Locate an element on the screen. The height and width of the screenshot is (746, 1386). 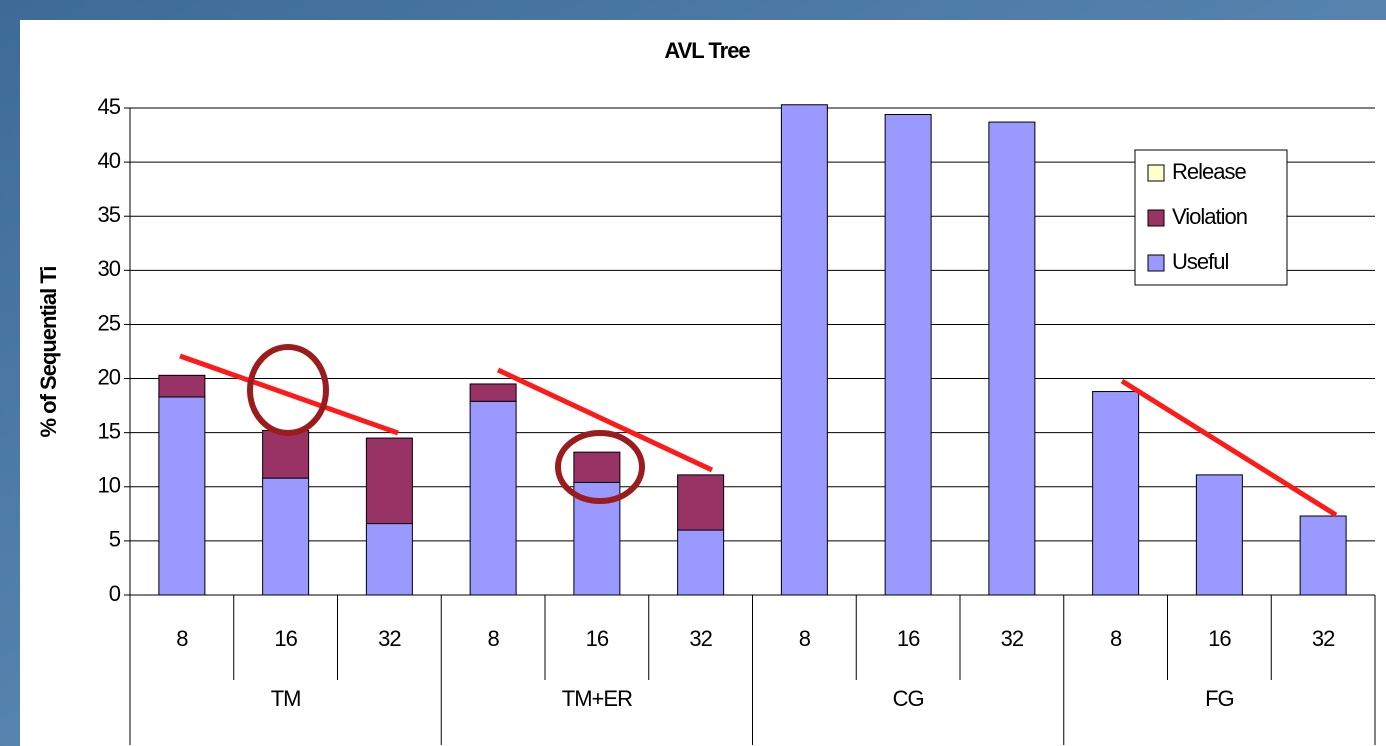
y-tick-label: 30 is located at coordinates (109, 268).